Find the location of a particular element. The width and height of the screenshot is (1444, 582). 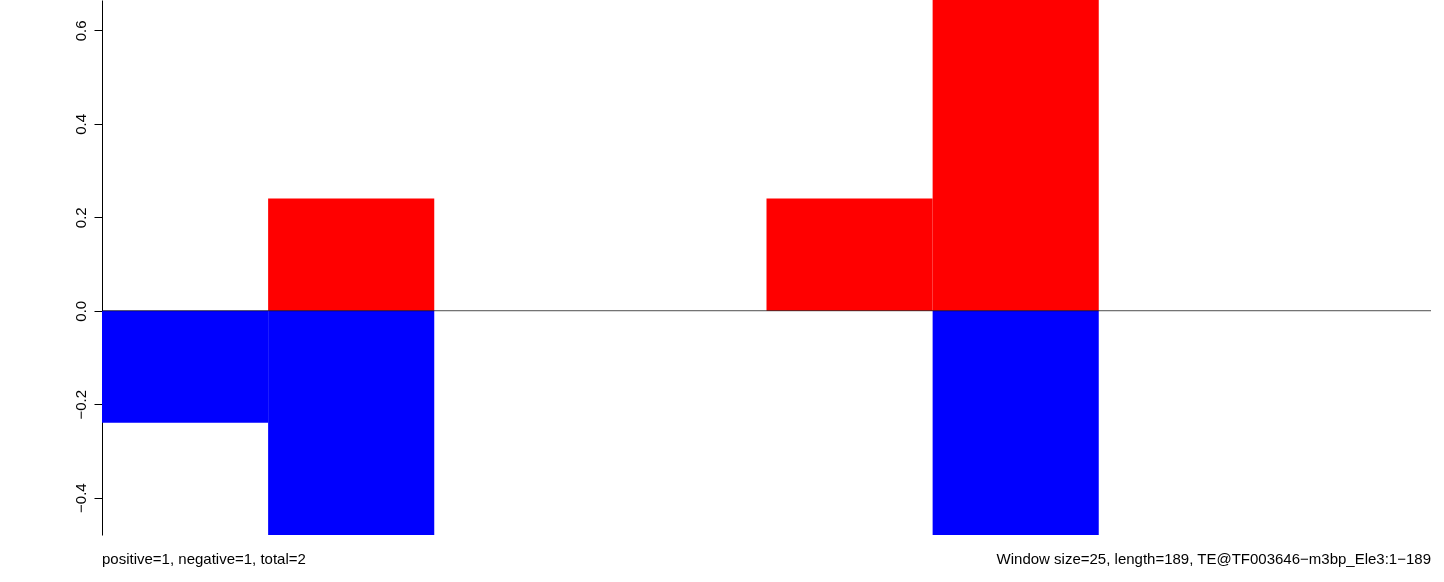

y-tick-label: 0.2 is located at coordinates (80, 218).